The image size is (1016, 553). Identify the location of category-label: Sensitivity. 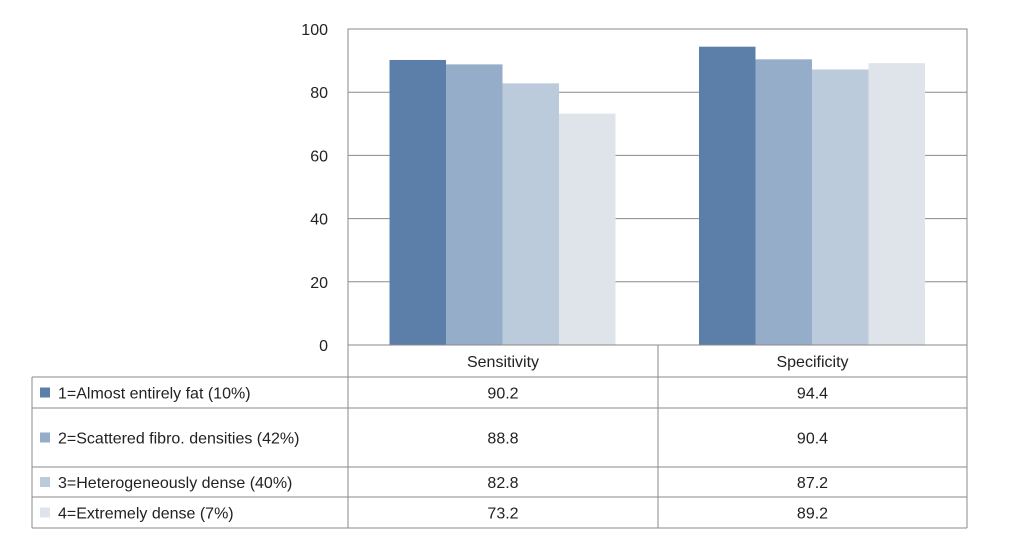
(503, 362).